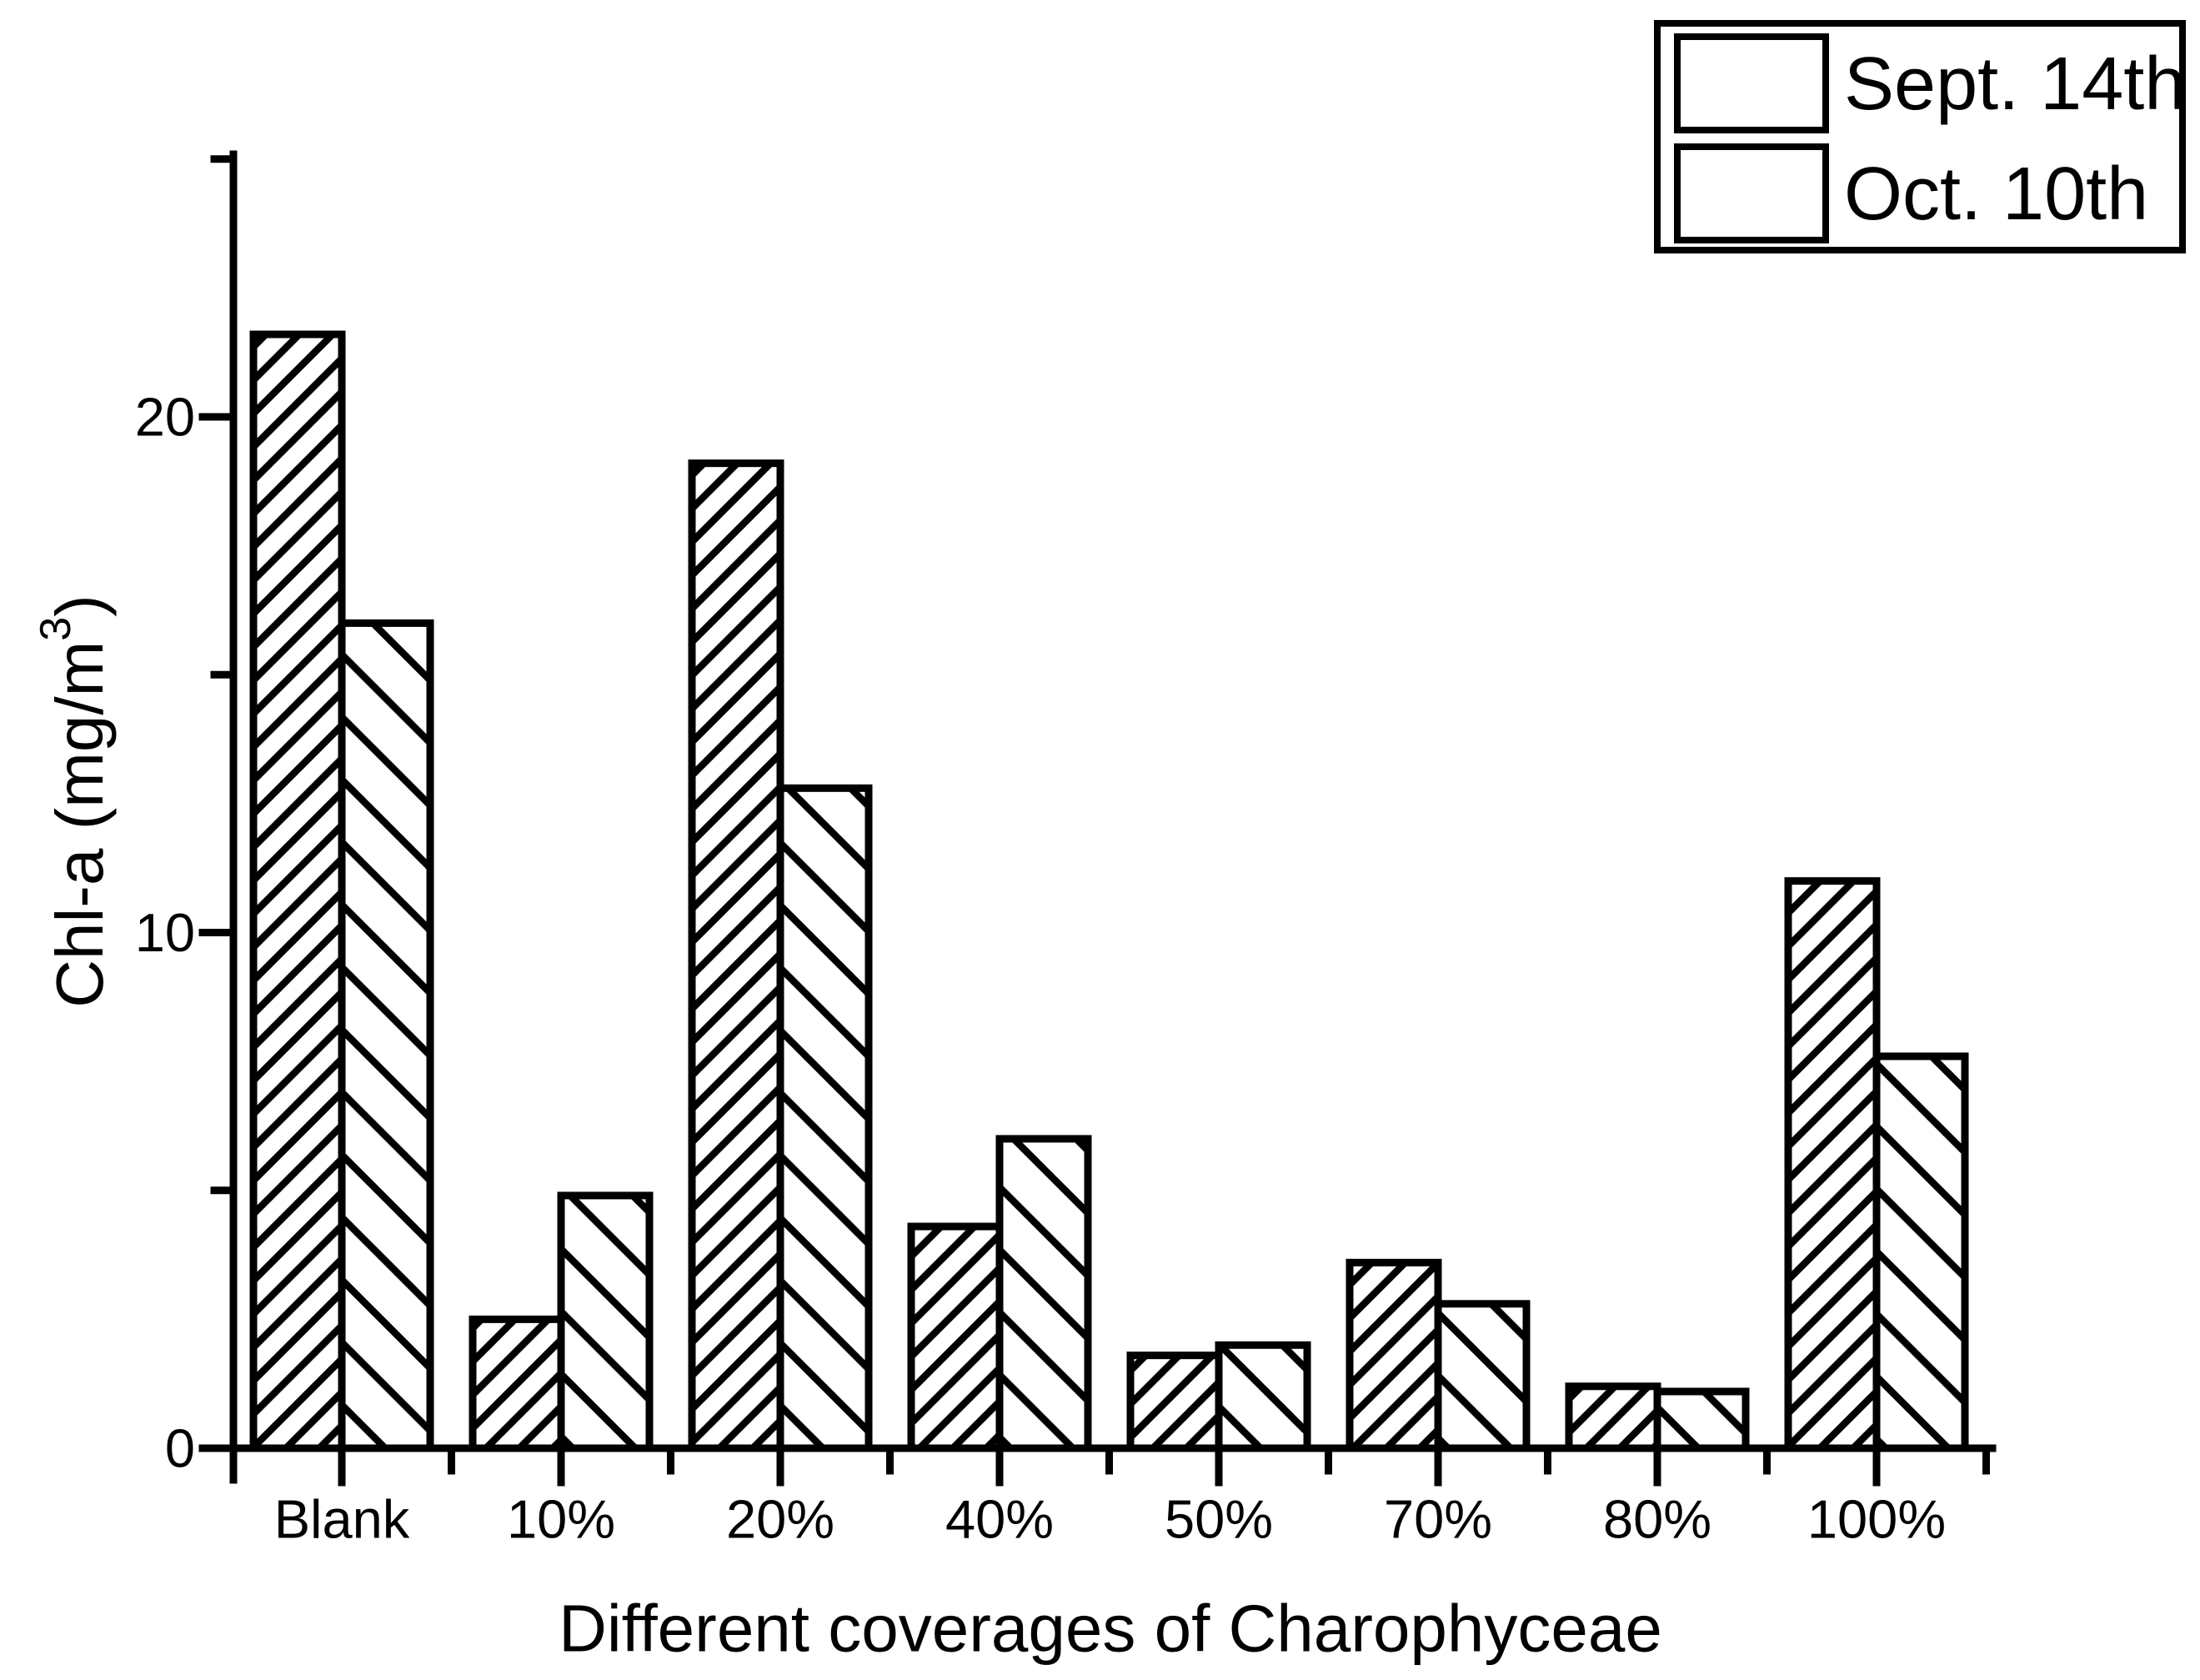  Describe the element at coordinates (1482, 1376) in the screenshot. I see `bar-oct-70%` at that location.